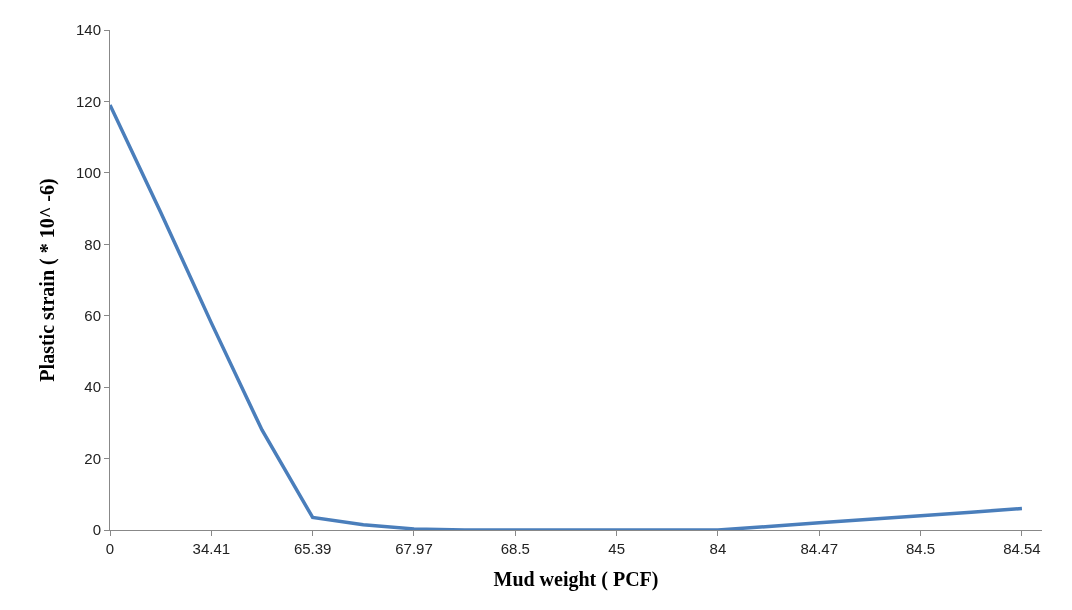  Describe the element at coordinates (819, 548) in the screenshot. I see `x-tick-label: 84.47` at that location.